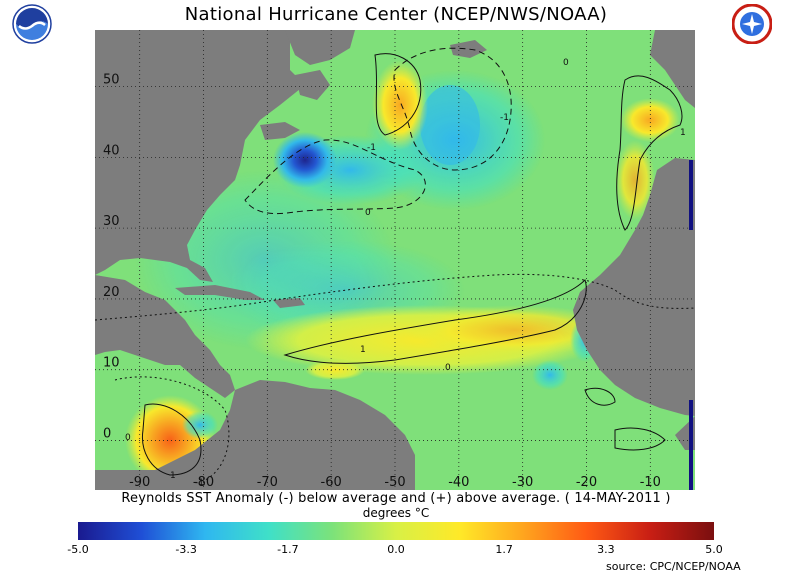 This screenshot has width=792, height=576. Describe the element at coordinates (111, 80) in the screenshot. I see `lat-tick-label: 50` at that location.